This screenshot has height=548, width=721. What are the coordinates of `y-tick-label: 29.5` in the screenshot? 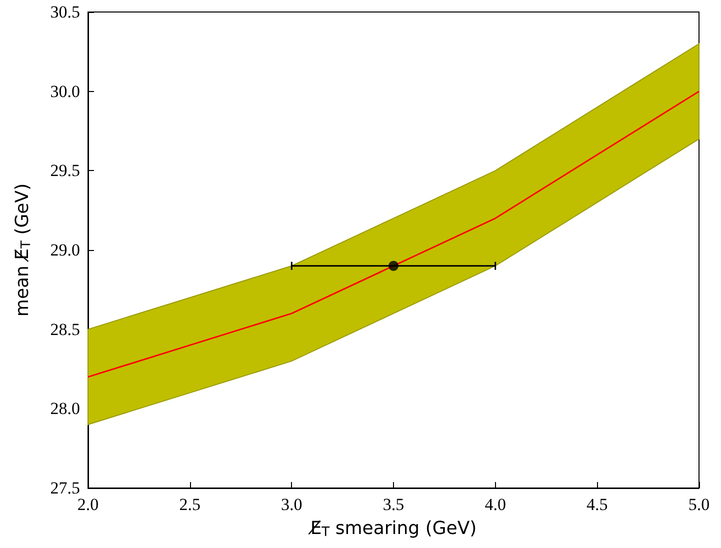 It's located at (65, 170).